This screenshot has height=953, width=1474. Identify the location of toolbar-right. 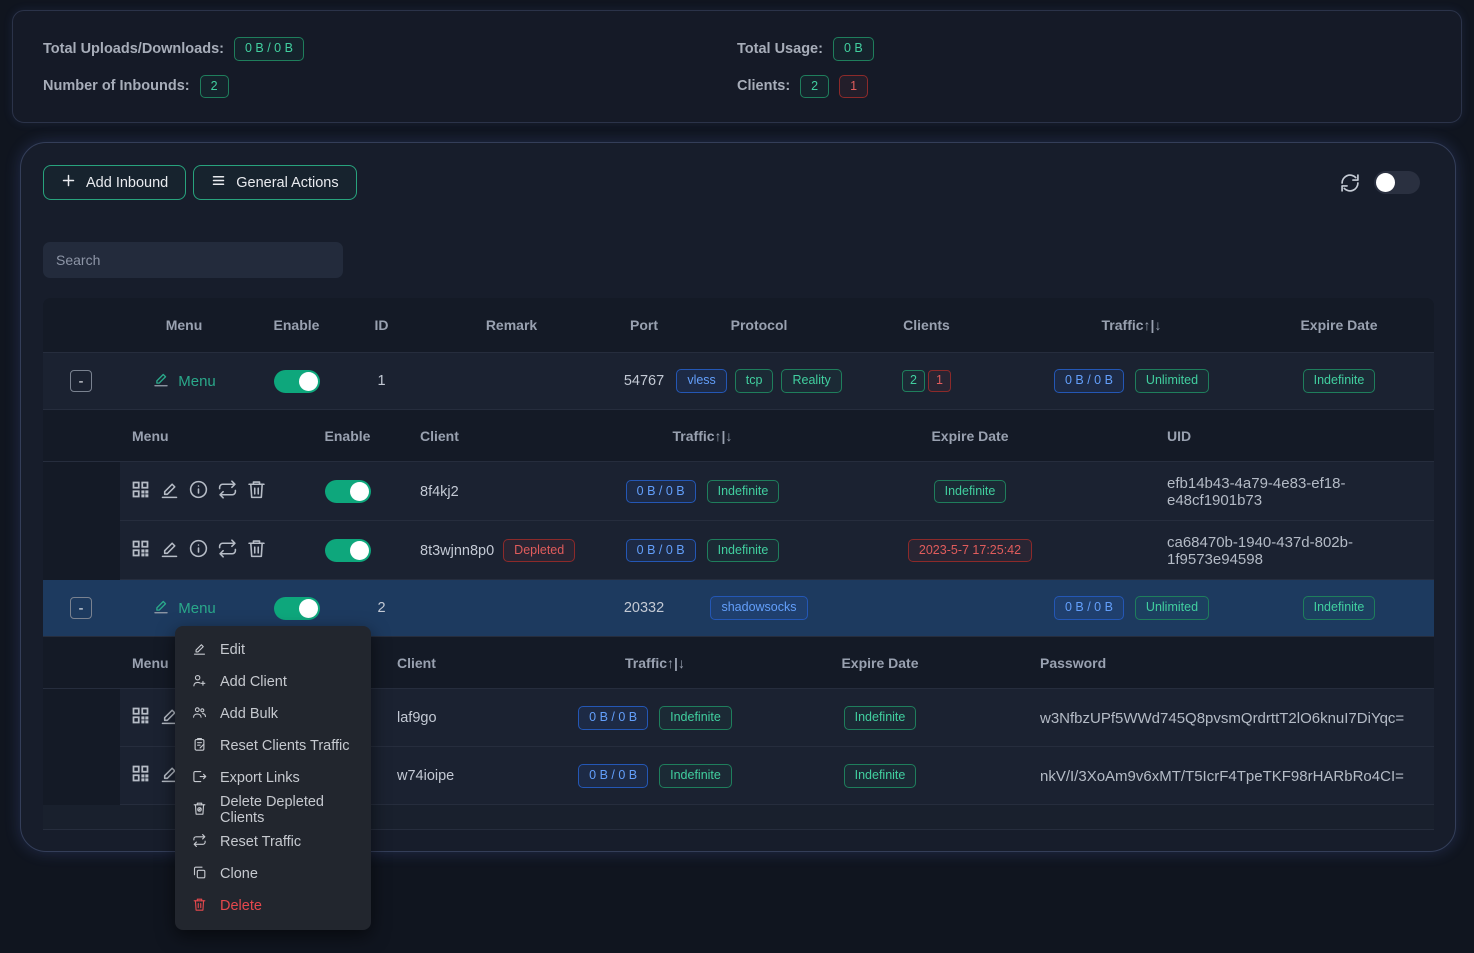
(1387, 182).